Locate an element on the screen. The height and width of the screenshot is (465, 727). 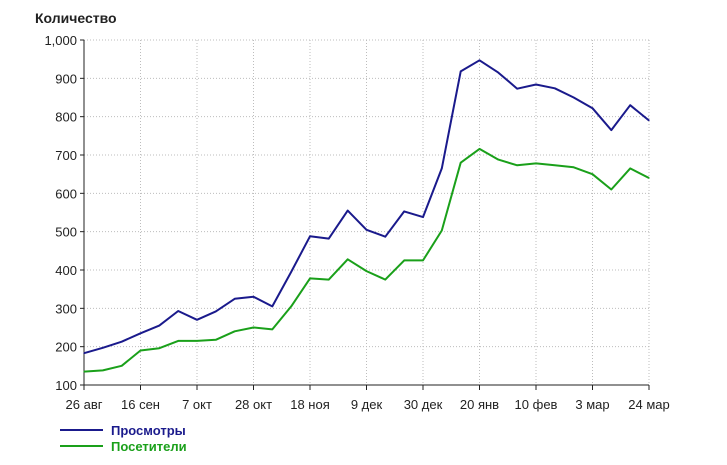
y-tick-label: 500 is located at coordinates (66, 232).